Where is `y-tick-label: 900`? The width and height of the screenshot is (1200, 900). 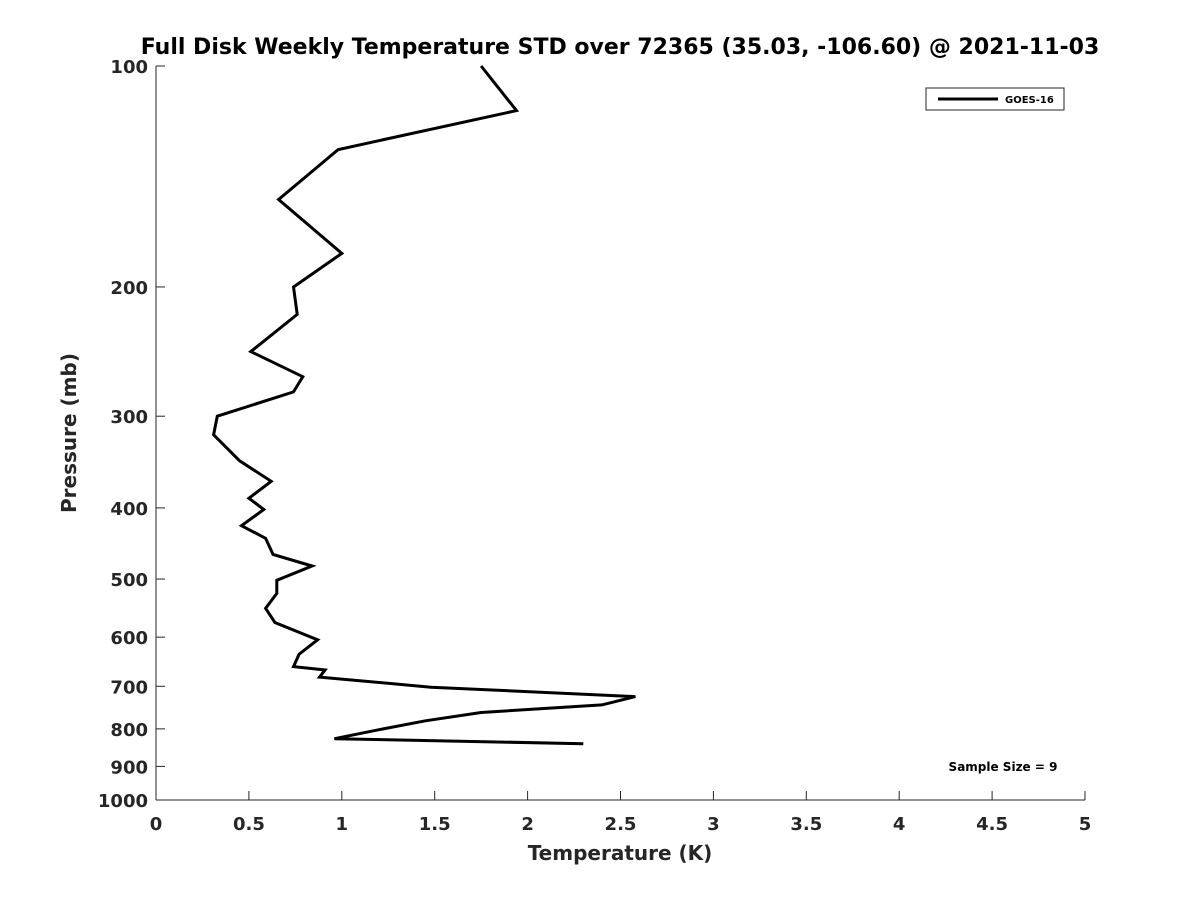 y-tick-label: 900 is located at coordinates (129, 767).